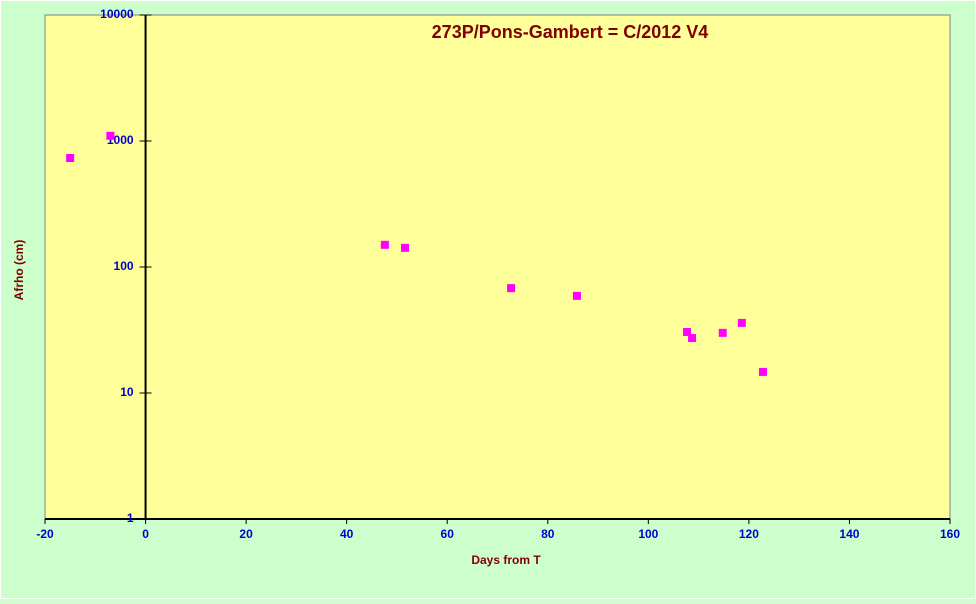 Image resolution: width=976 pixels, height=604 pixels. What do you see at coordinates (145, 534) in the screenshot?
I see `x-tick-label: 0` at bounding box center [145, 534].